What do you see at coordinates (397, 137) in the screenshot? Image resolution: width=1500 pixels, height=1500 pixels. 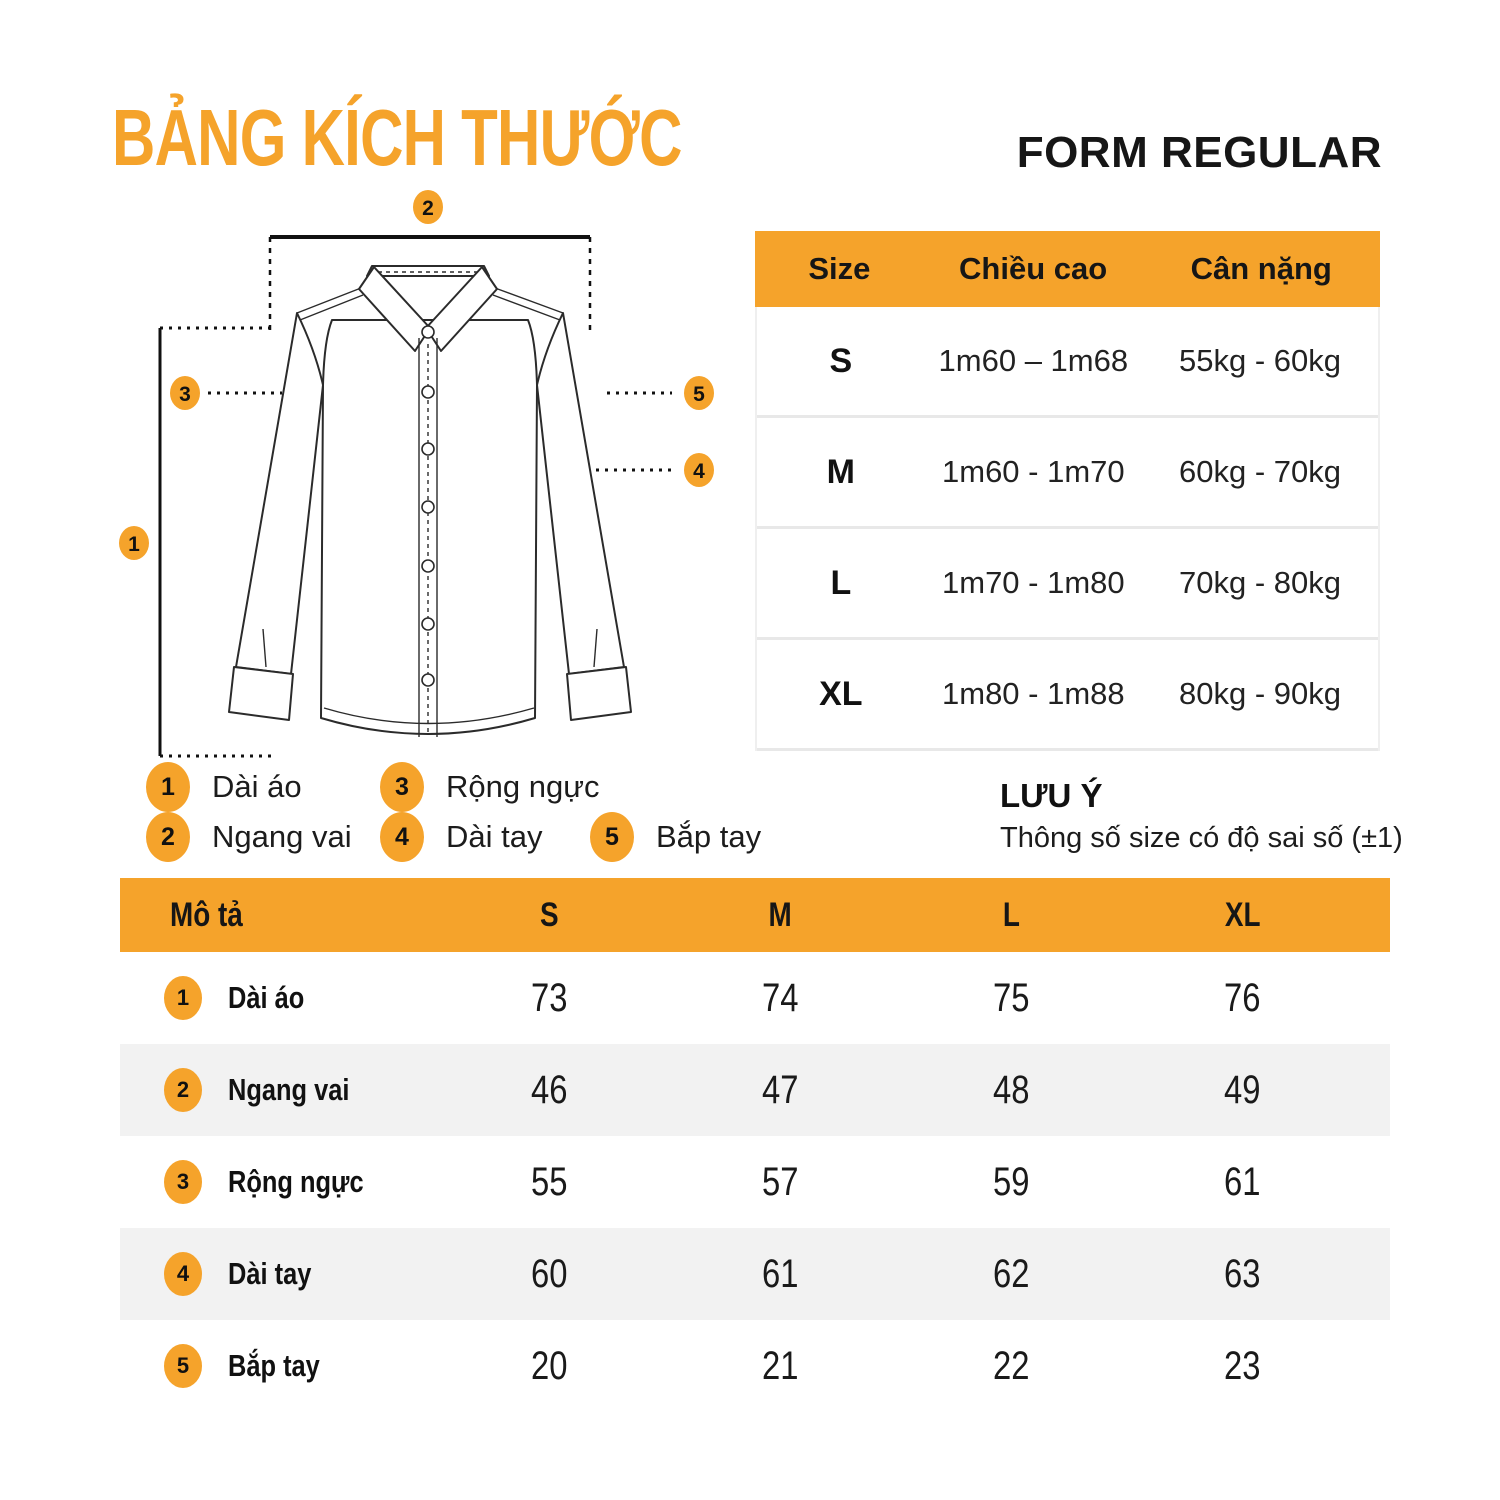 I see `page-title: BẢNG KÍCH THƯỚC` at bounding box center [397, 137].